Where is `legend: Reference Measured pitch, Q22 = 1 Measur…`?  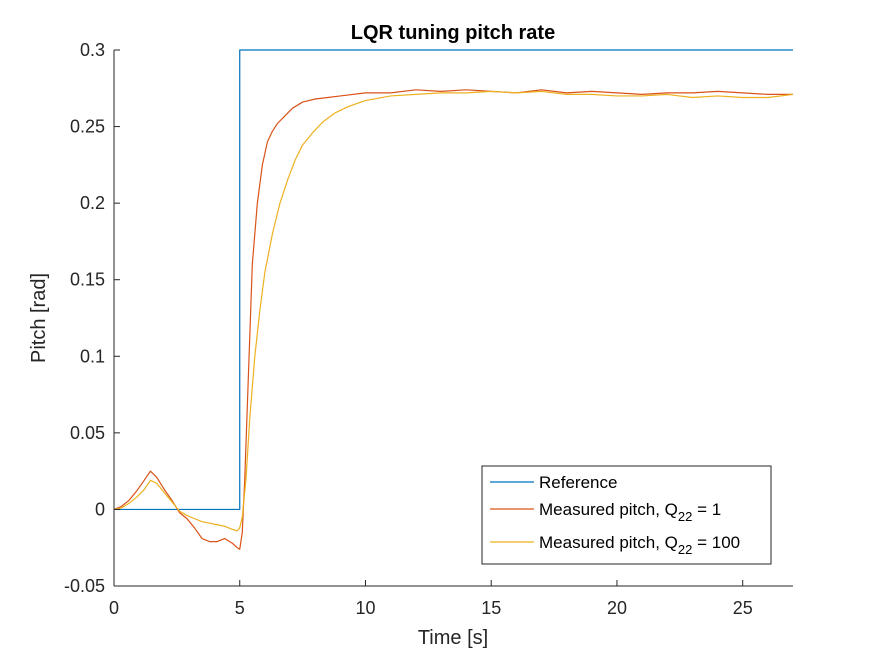 legend: Reference Measured pitch, Q22 = 1 Measur… is located at coordinates (626, 515).